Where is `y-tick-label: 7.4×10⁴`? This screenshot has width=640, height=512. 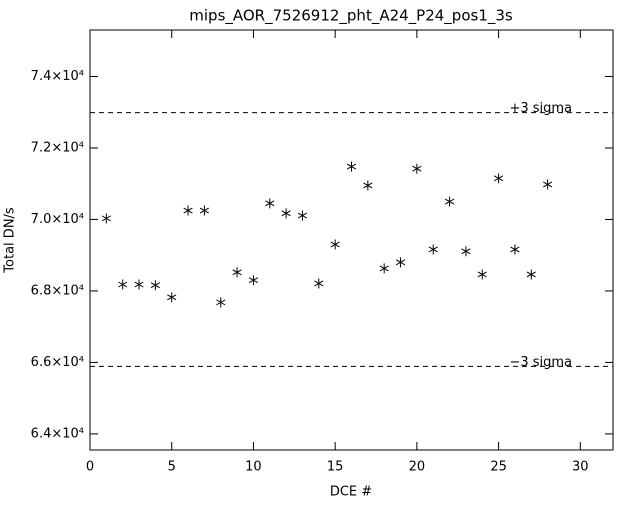
y-tick-label: 7.4×10⁴ is located at coordinates (57, 76).